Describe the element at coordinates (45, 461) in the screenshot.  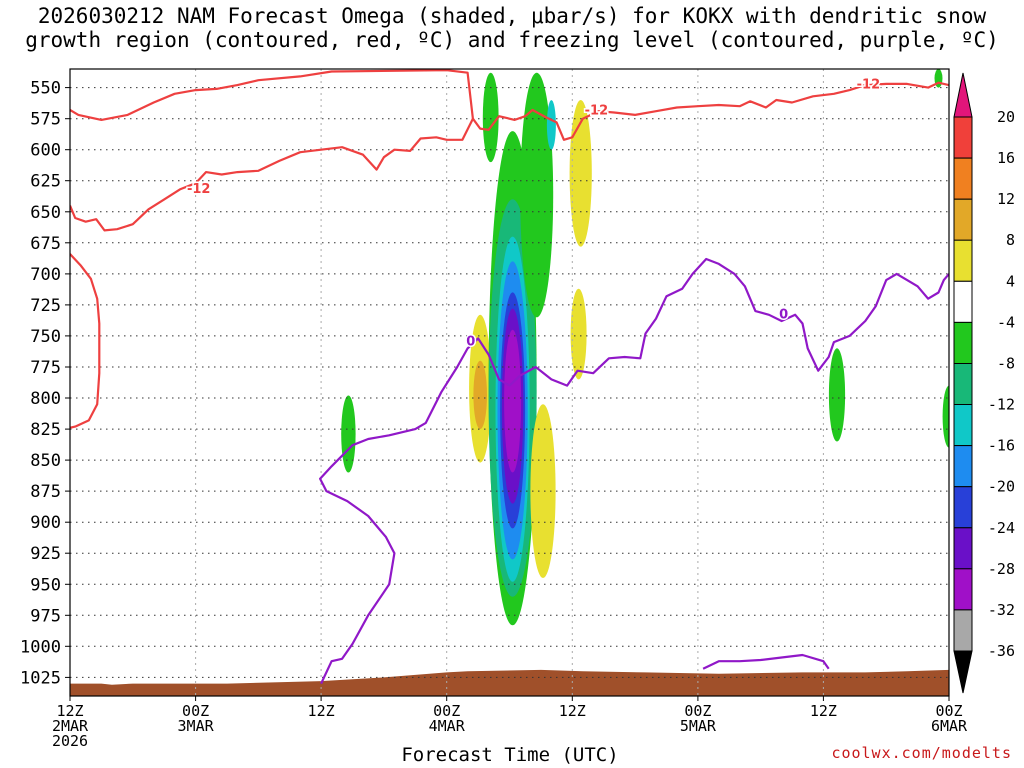
I see `y-tick-label: 850` at that location.